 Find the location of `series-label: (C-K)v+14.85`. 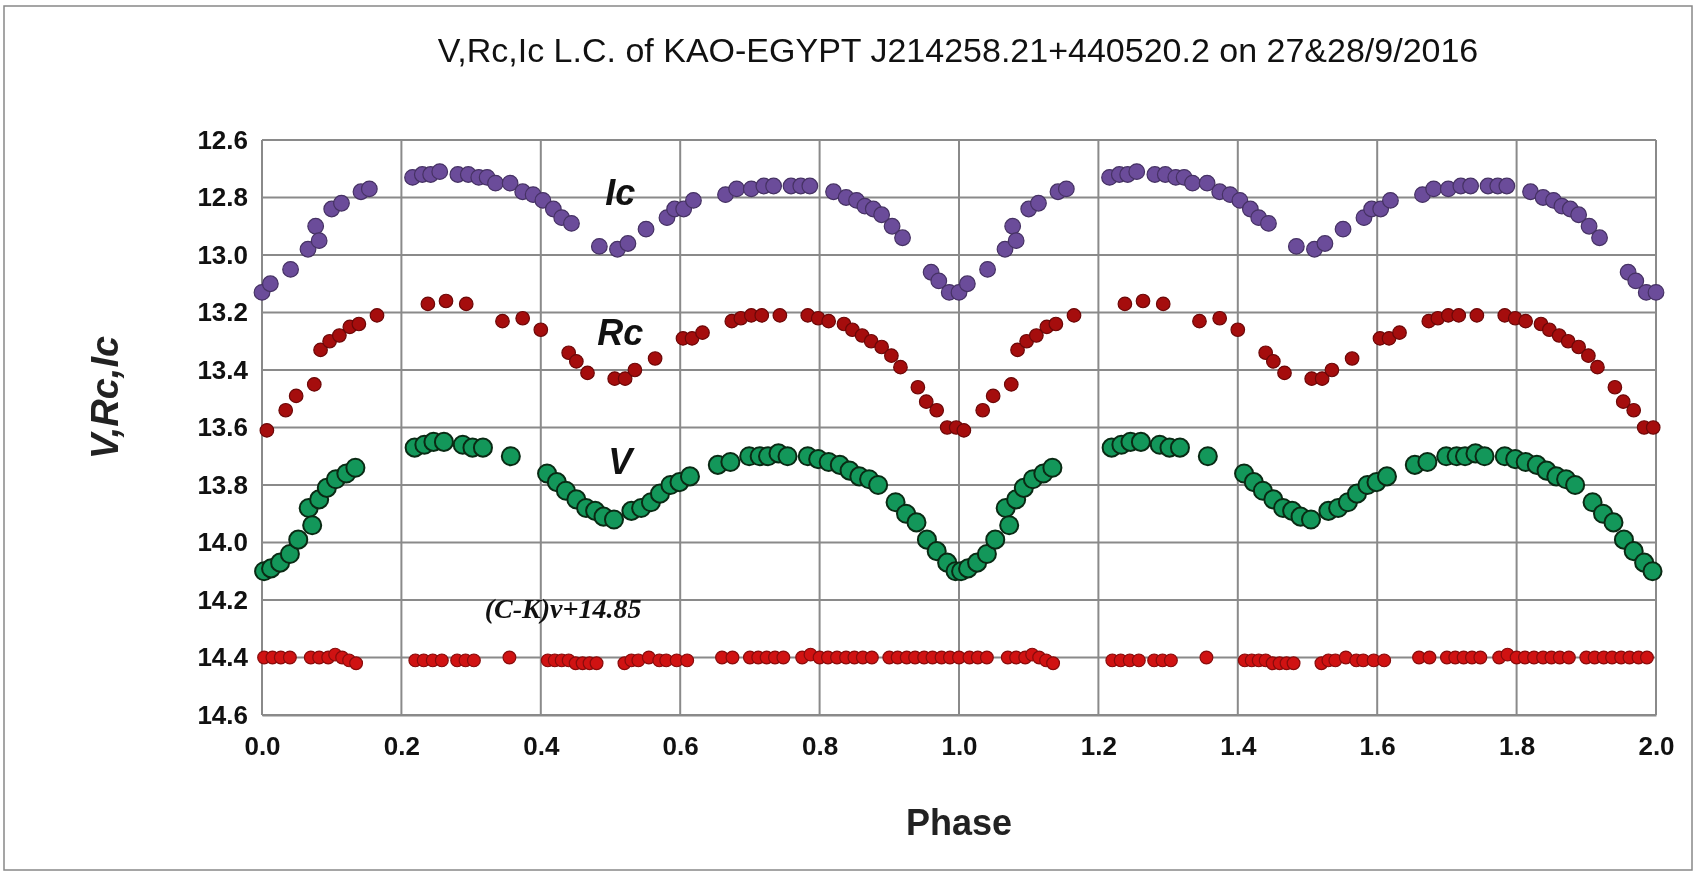

series-label: (C-K)v+14.85 is located at coordinates (563, 608).